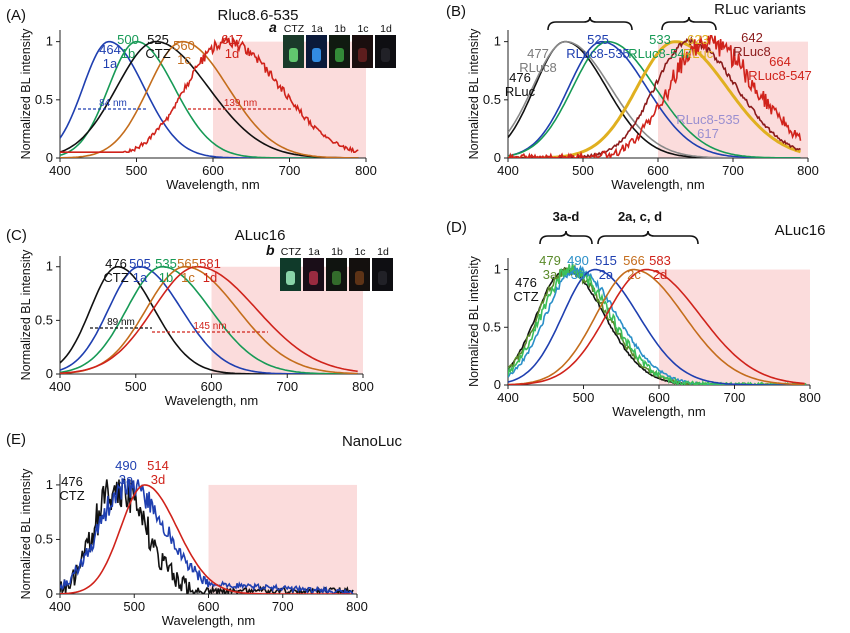 The height and width of the screenshot is (633, 850). I want to click on peak-label-top: 535, so click(166, 263).